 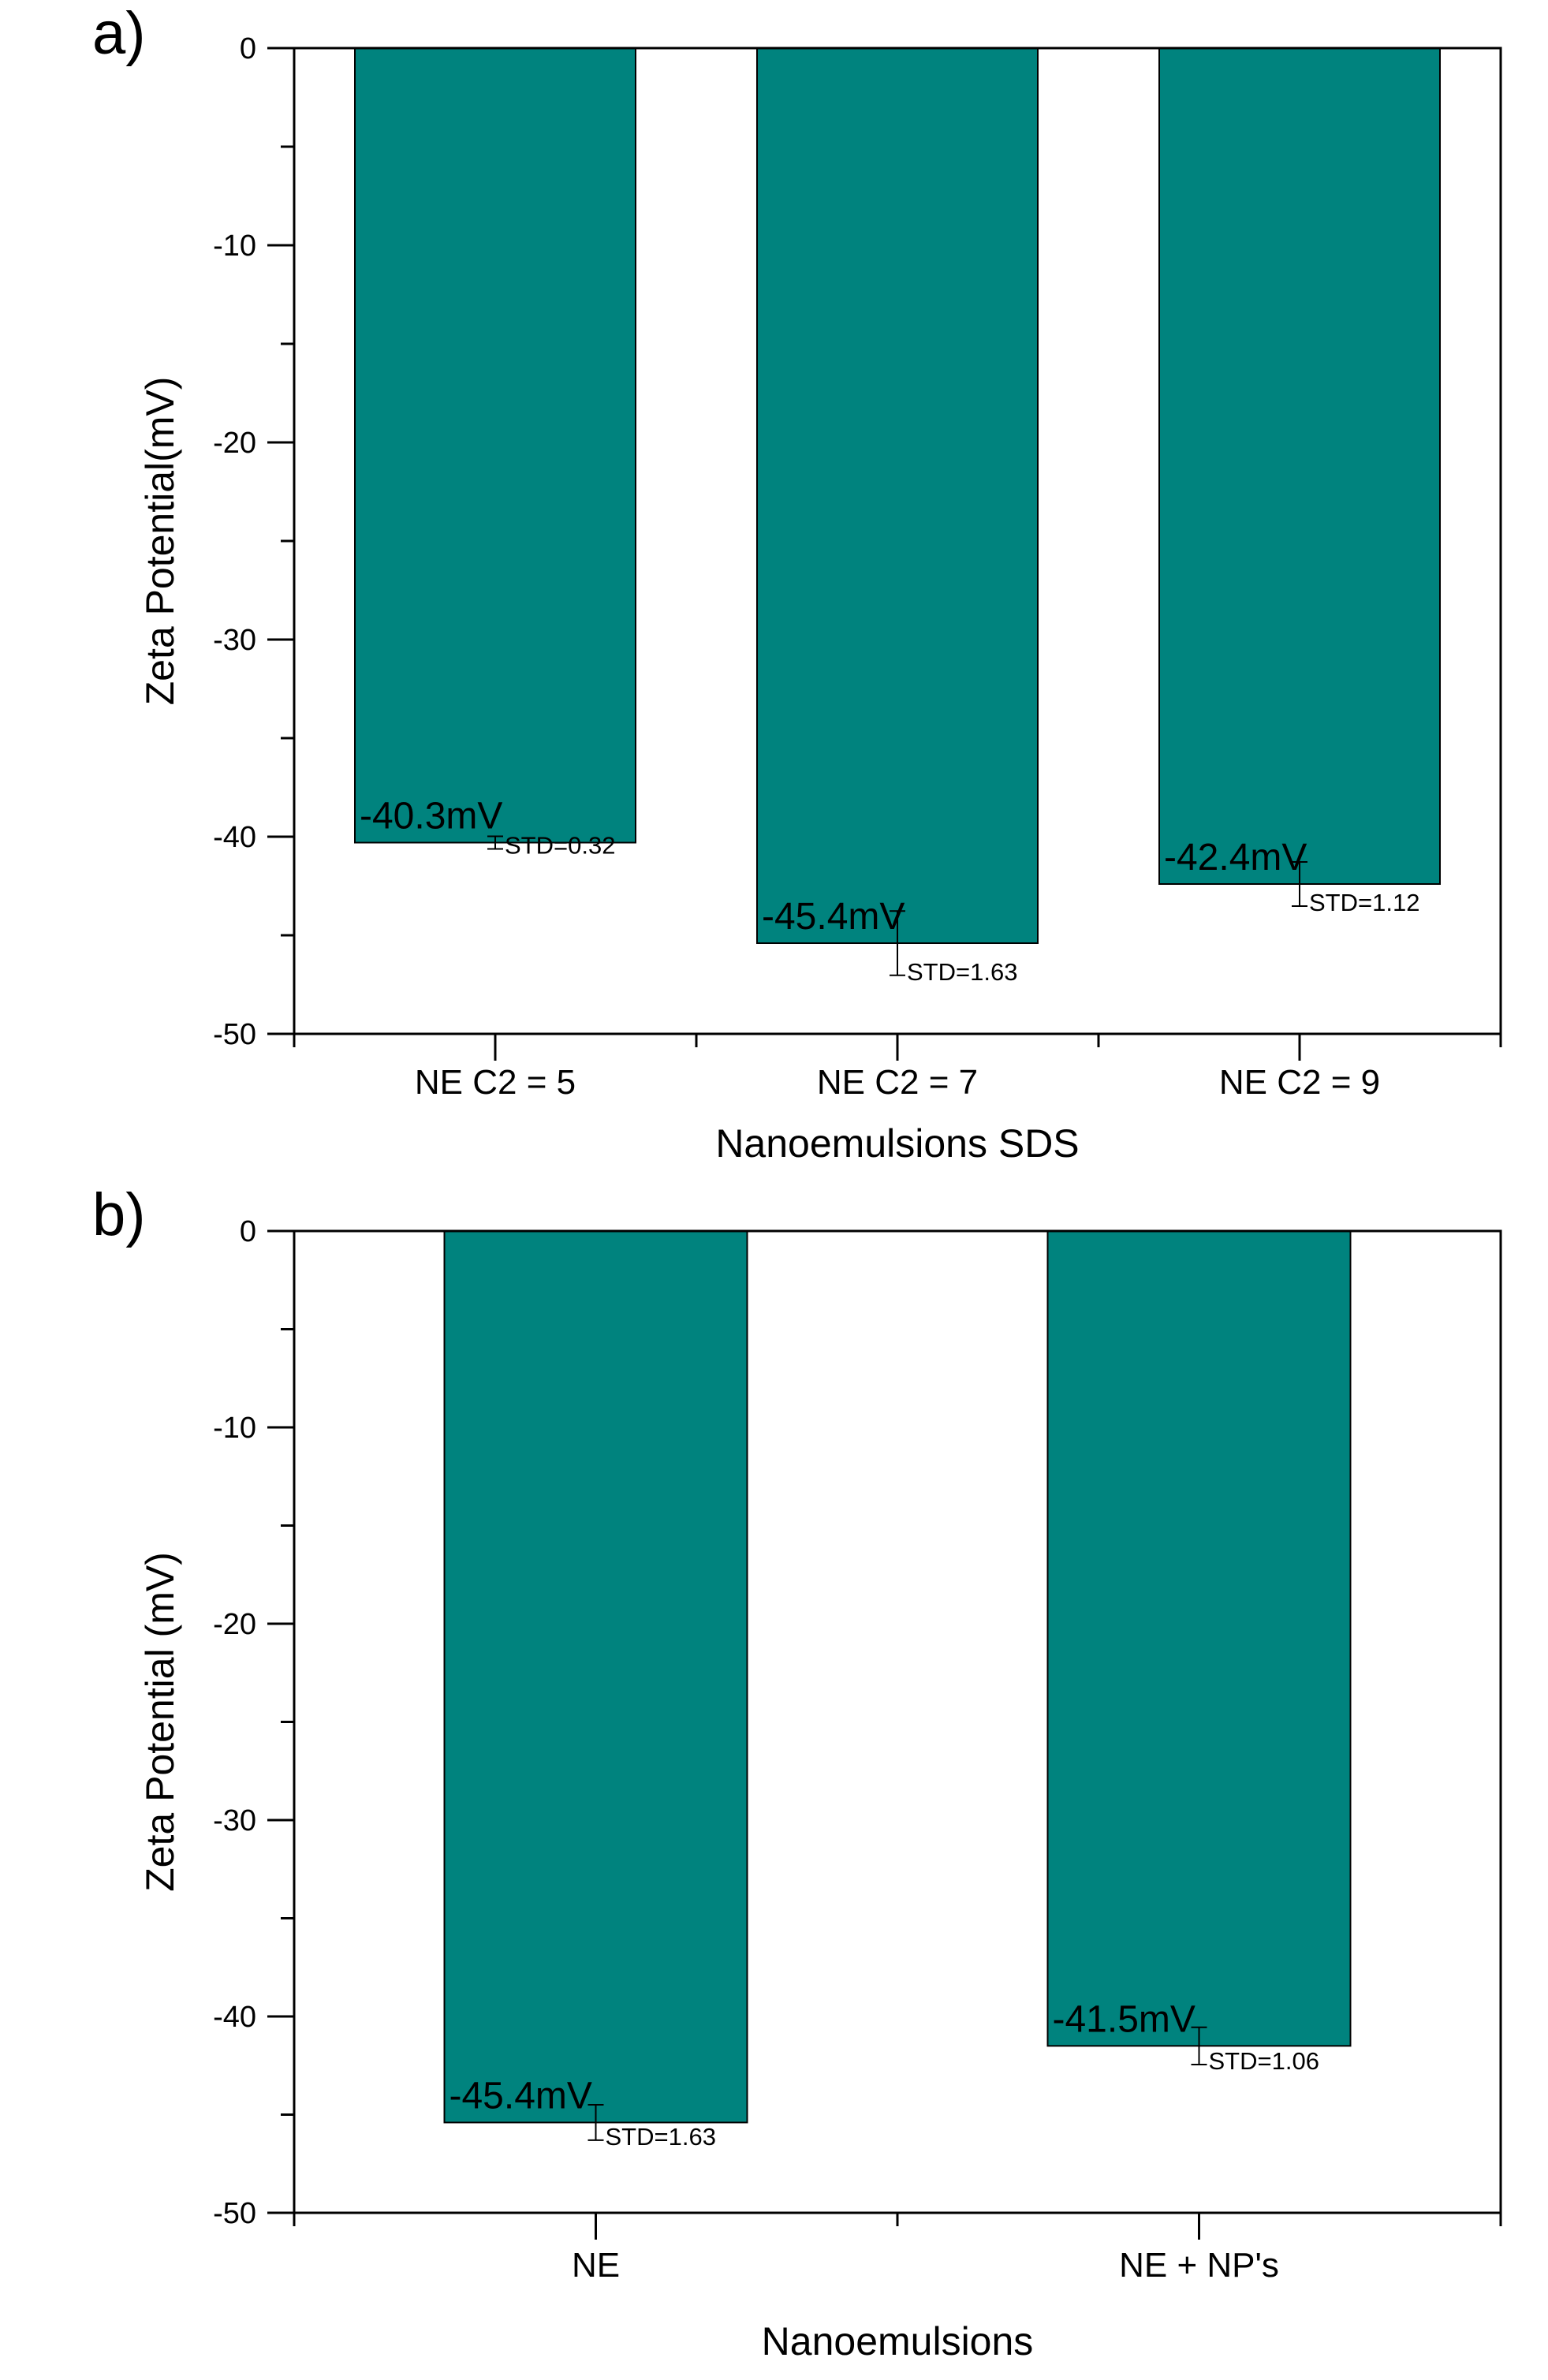 What do you see at coordinates (897, 1143) in the screenshot?
I see `x-axis-title: Nanoemulsions SDS` at bounding box center [897, 1143].